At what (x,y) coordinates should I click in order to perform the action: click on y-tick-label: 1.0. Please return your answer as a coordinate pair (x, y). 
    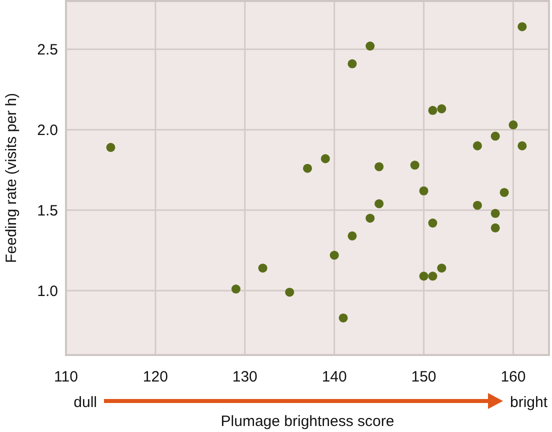
    Looking at the image, I should click on (47, 291).